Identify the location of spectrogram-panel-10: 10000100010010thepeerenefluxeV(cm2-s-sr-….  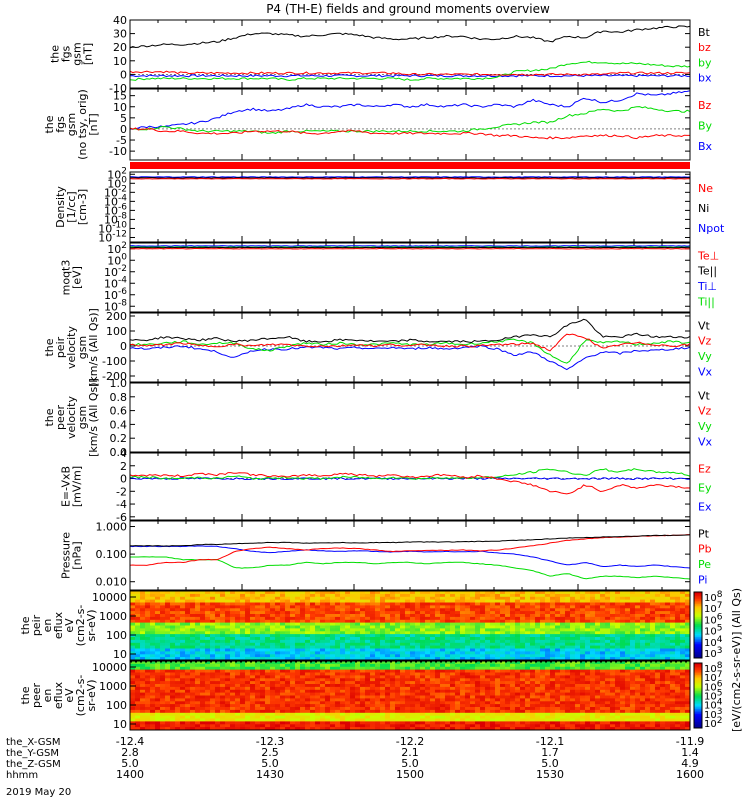
(355, 695).